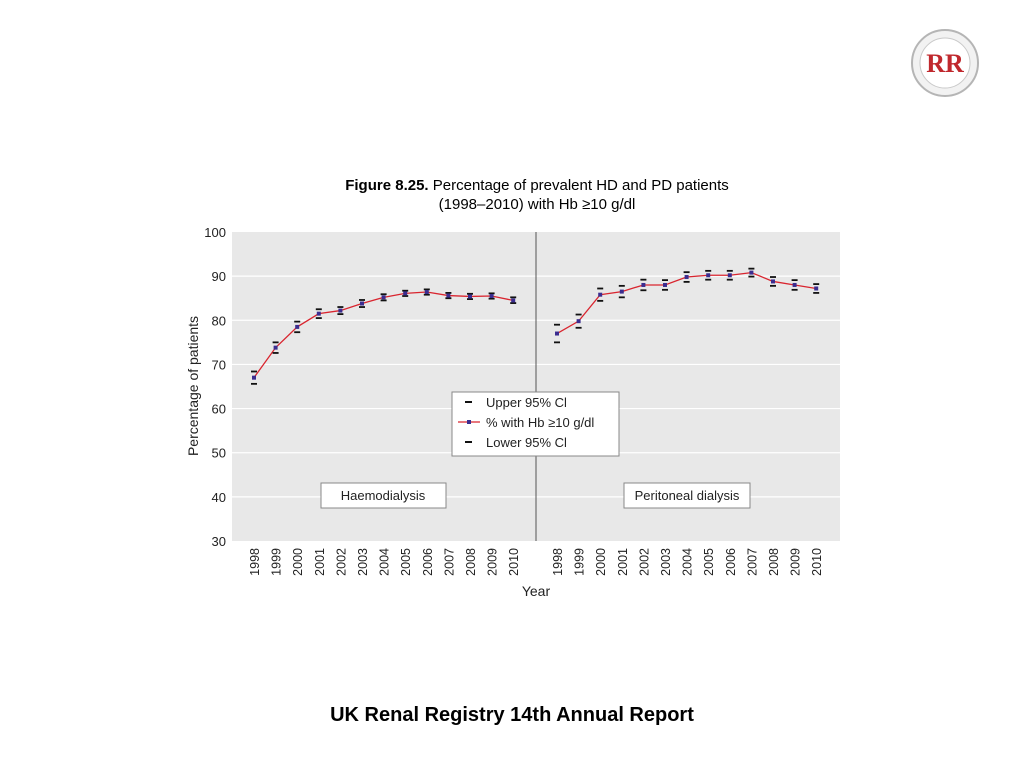  Describe the element at coordinates (535, 326) in the screenshot. I see `series-group` at that location.